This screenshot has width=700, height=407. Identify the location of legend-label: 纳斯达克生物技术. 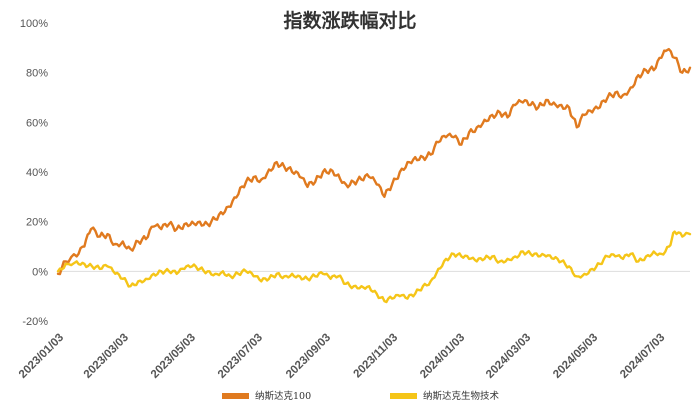
(461, 396).